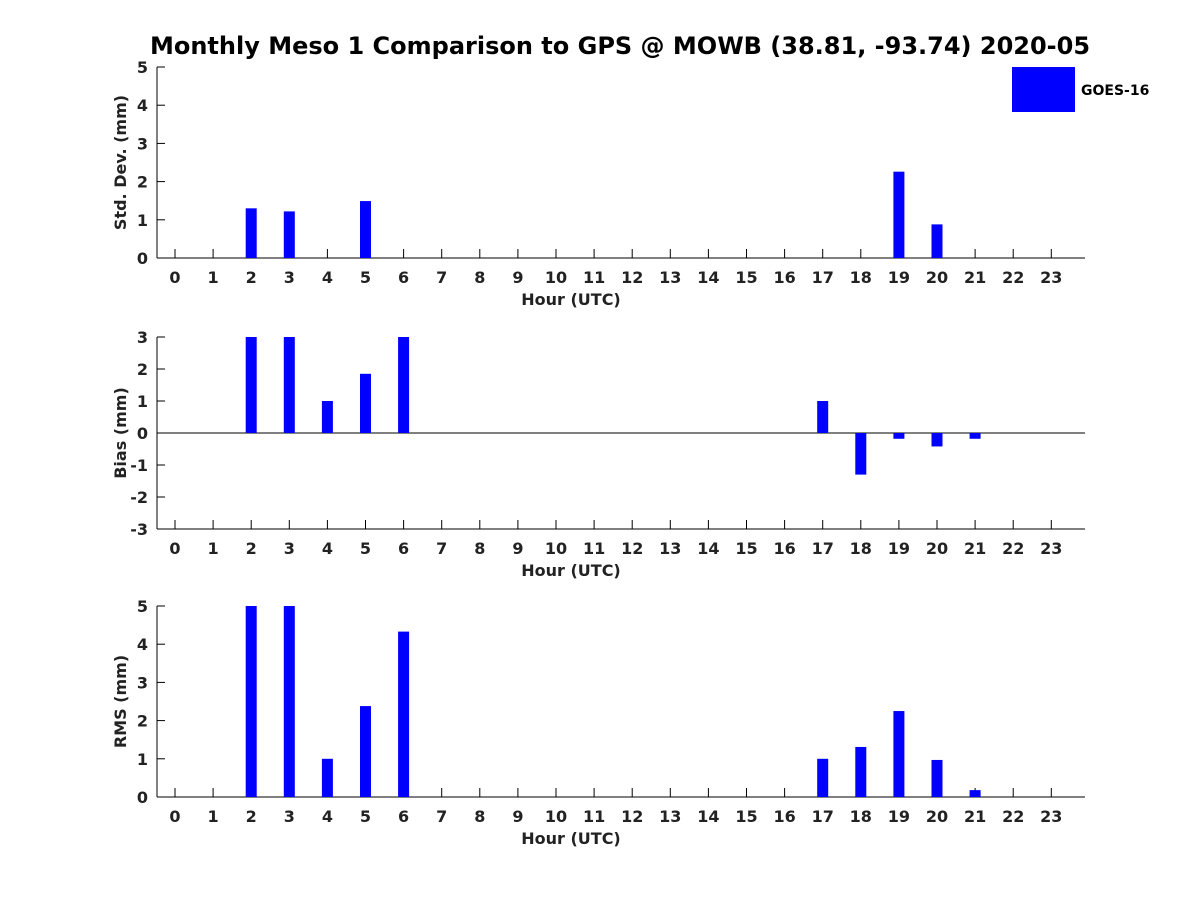 Image resolution: width=1200 pixels, height=900 pixels. Describe the element at coordinates (139, 497) in the screenshot. I see `y-tick-label: -2` at that location.